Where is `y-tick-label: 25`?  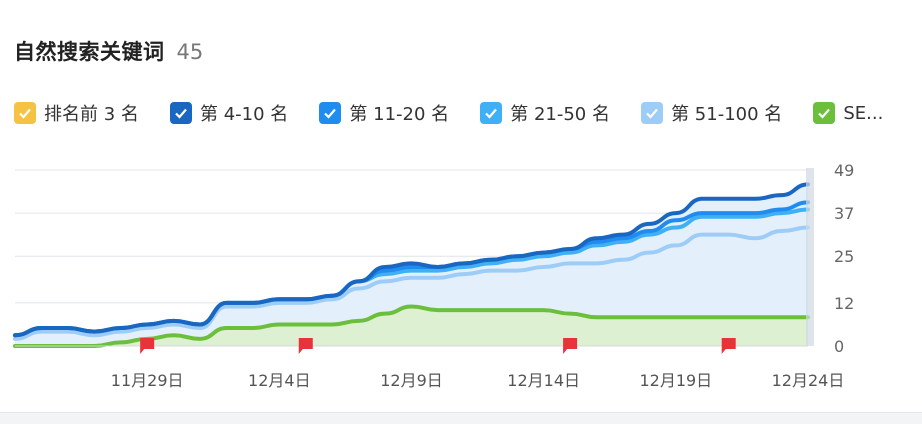 y-tick-label: 25 is located at coordinates (844, 256).